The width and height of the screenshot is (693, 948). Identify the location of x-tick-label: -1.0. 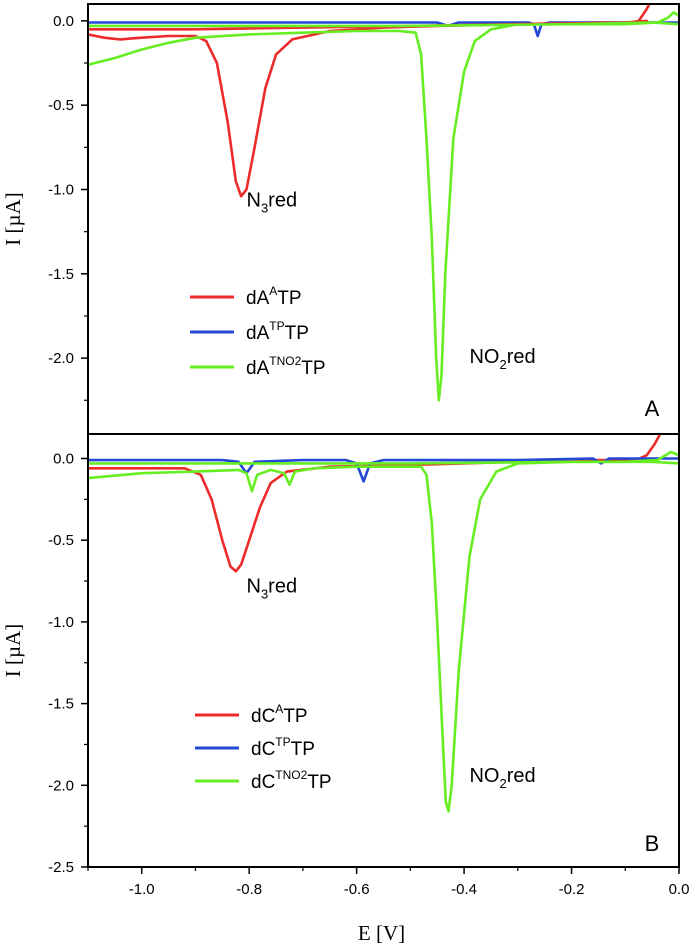
(142, 889).